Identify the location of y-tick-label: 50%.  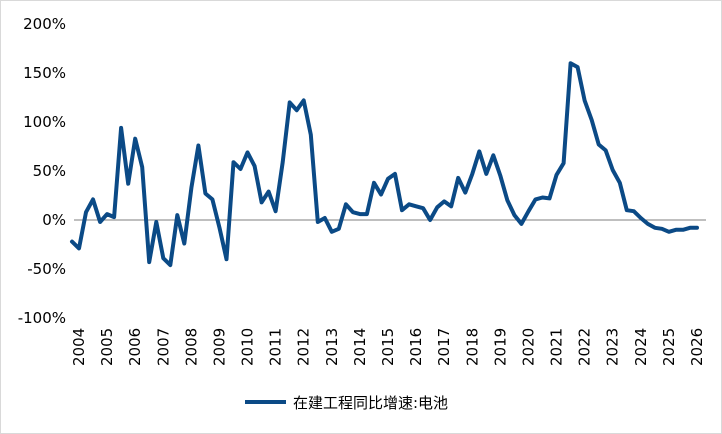
(49, 171).